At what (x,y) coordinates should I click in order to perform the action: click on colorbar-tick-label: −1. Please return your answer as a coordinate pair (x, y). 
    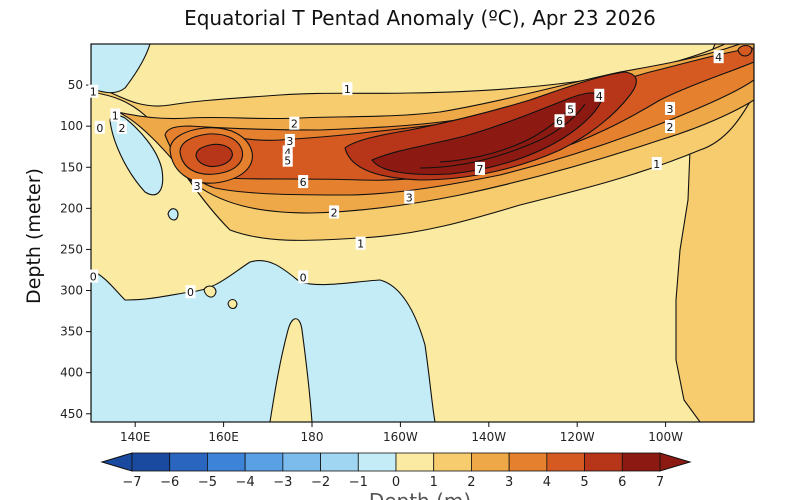
    Looking at the image, I should click on (358, 482).